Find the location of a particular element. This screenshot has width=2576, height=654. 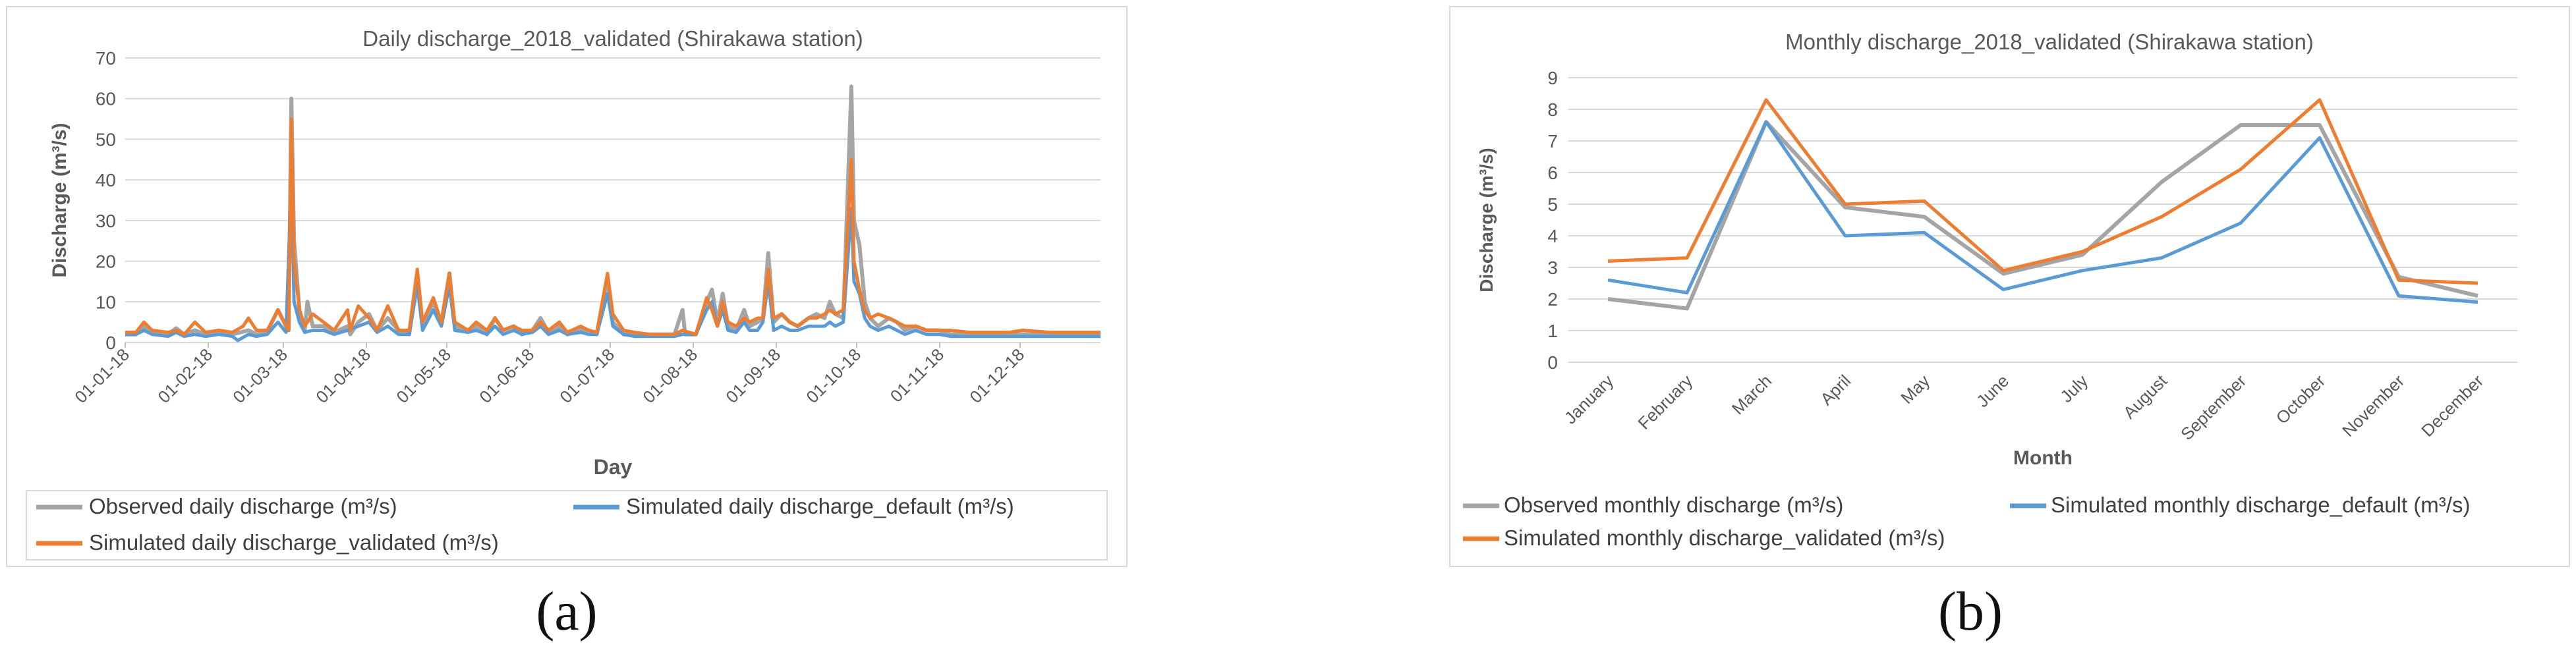

caption-a: (a) is located at coordinates (567, 611).